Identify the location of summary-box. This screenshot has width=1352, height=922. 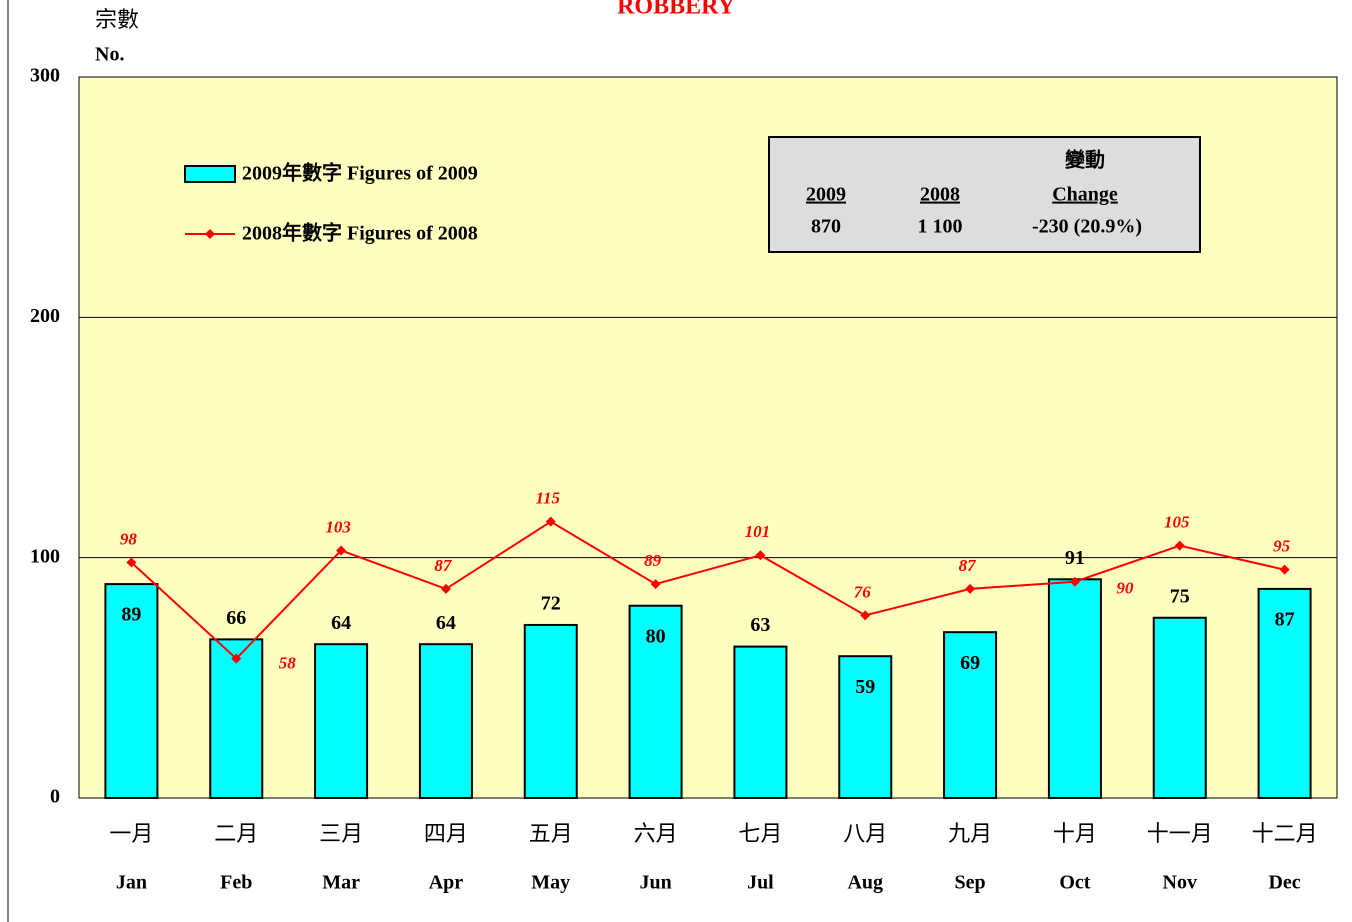
(984, 194).